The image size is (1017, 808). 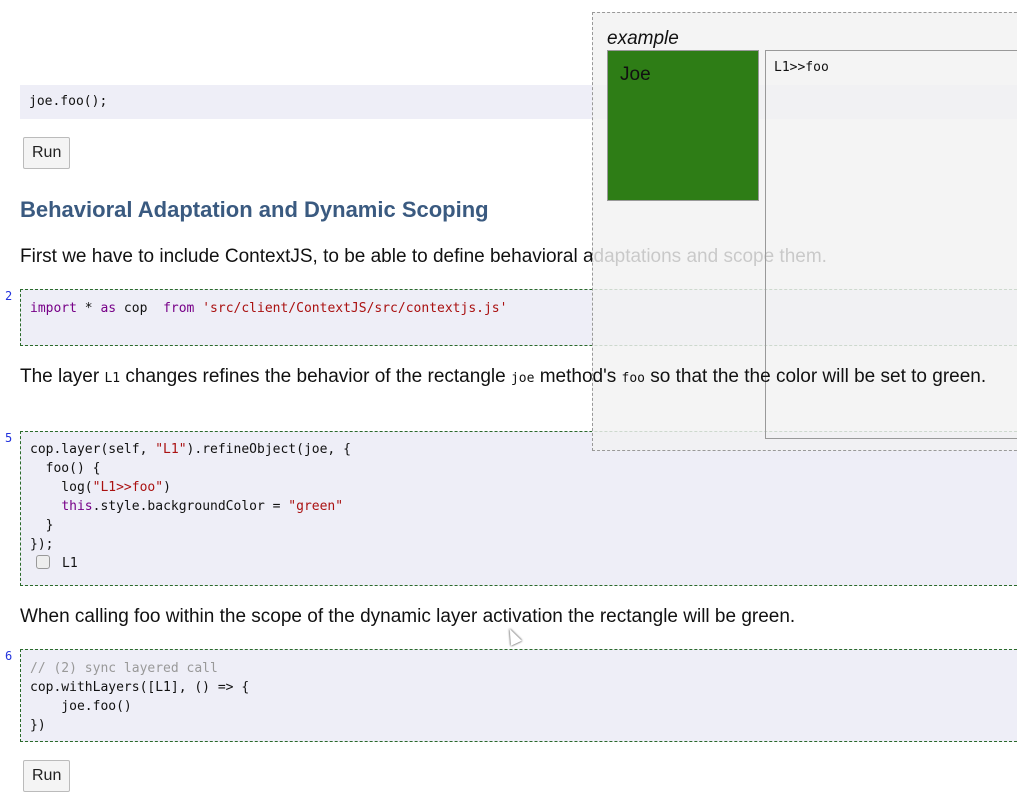 I want to click on code-token: "green", so click(x=316, y=506).